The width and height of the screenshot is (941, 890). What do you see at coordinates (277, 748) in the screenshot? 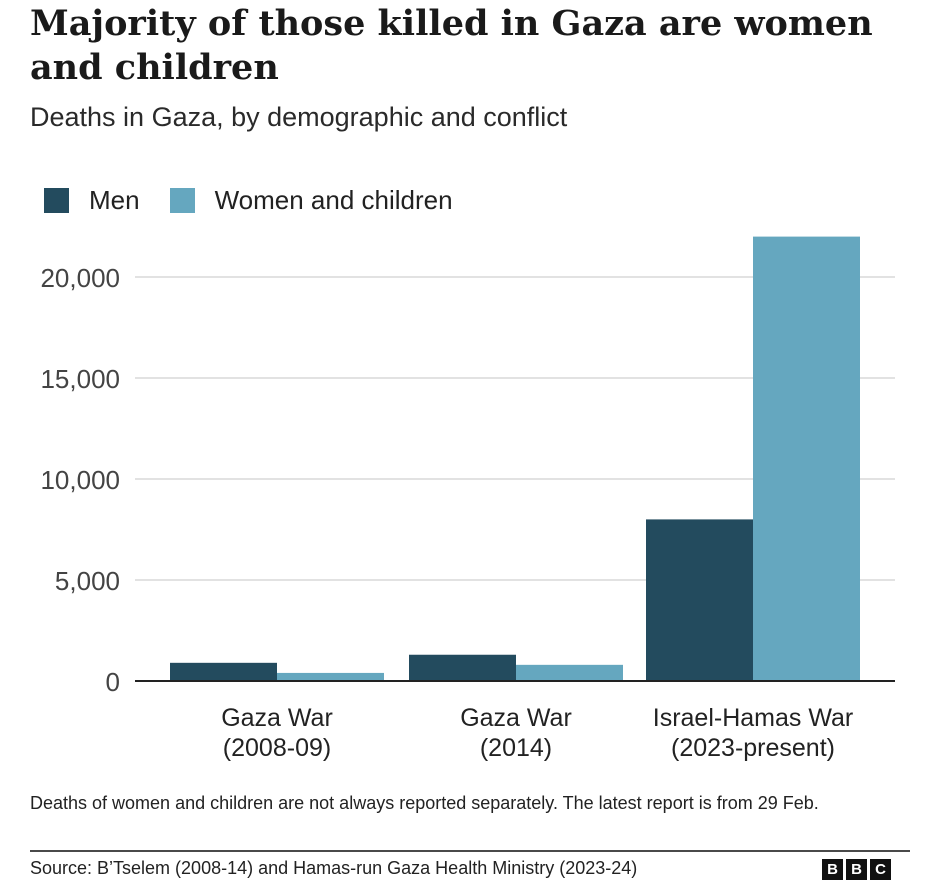
I see `x-tick-label: (2008-09)` at bounding box center [277, 748].